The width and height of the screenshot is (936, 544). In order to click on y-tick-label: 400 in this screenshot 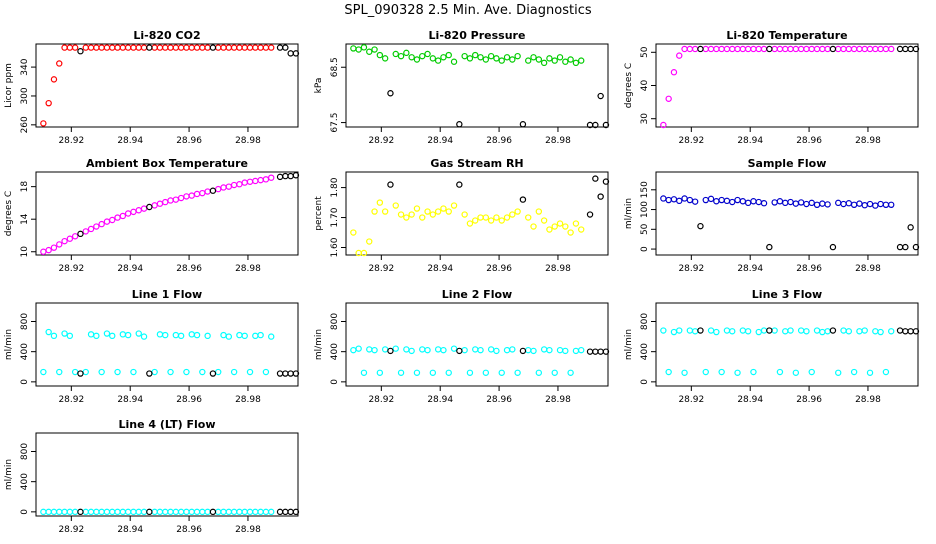, I will do `click(25, 351)`.